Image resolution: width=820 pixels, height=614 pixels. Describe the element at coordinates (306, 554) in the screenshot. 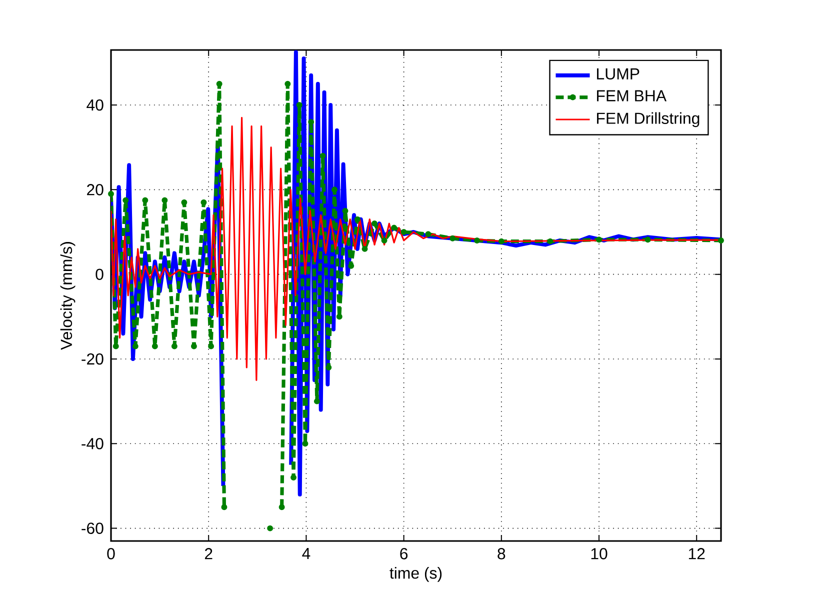

I see `x-tick-label: 4` at that location.